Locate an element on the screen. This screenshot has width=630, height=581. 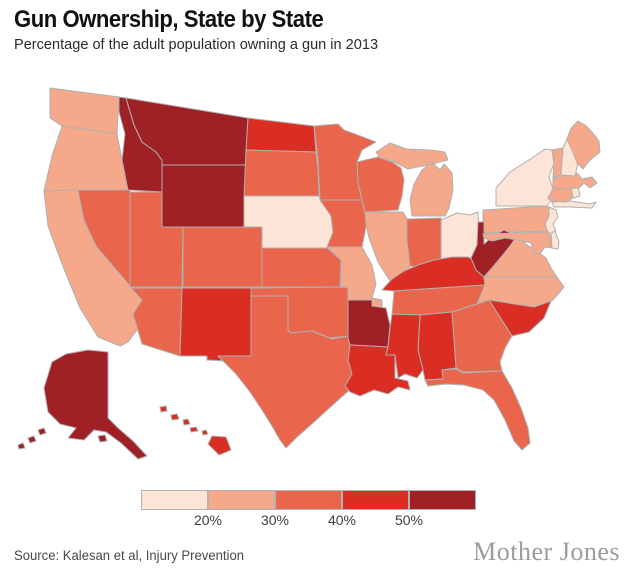
state-mi is located at coordinates (414, 179).